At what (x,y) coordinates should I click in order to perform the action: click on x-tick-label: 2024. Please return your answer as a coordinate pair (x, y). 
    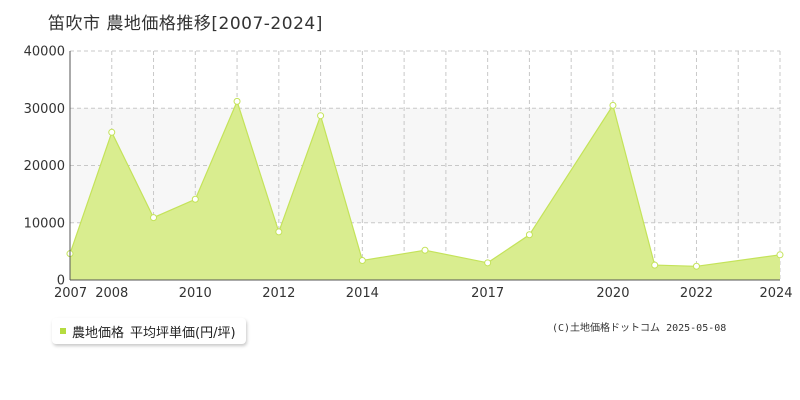
    Looking at the image, I should click on (775, 293).